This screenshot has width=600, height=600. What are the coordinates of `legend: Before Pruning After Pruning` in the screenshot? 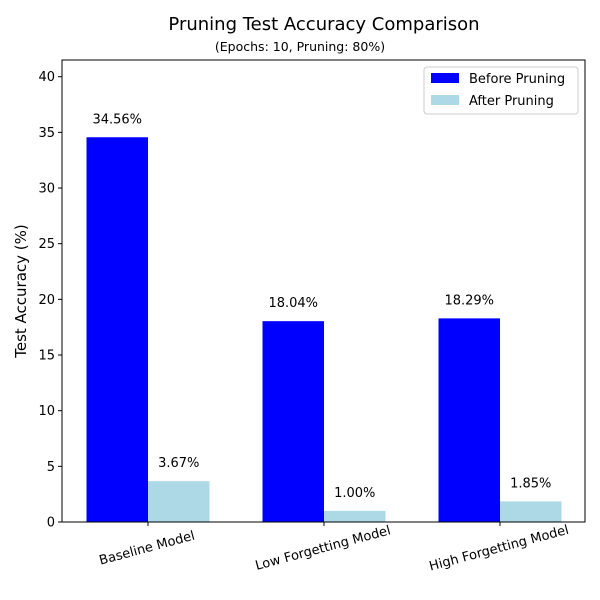 It's located at (501, 90).